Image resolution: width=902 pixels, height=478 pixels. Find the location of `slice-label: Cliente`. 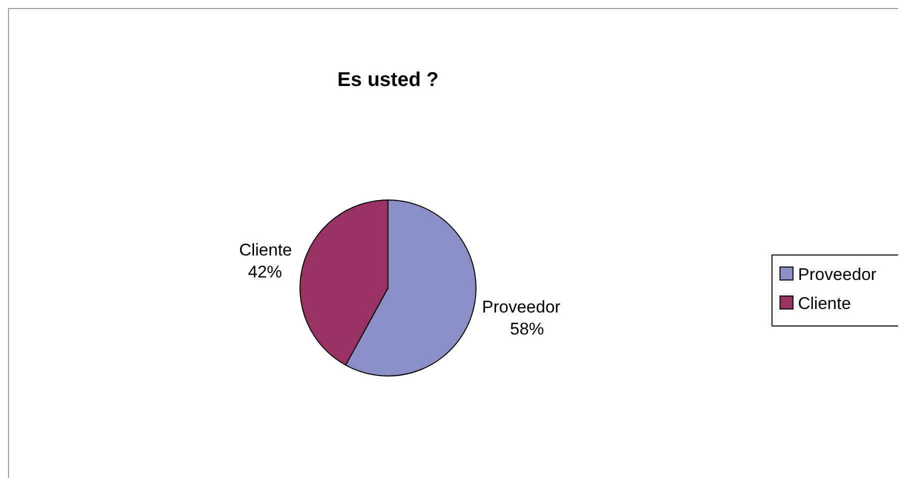

slice-label: Cliente is located at coordinates (265, 250).